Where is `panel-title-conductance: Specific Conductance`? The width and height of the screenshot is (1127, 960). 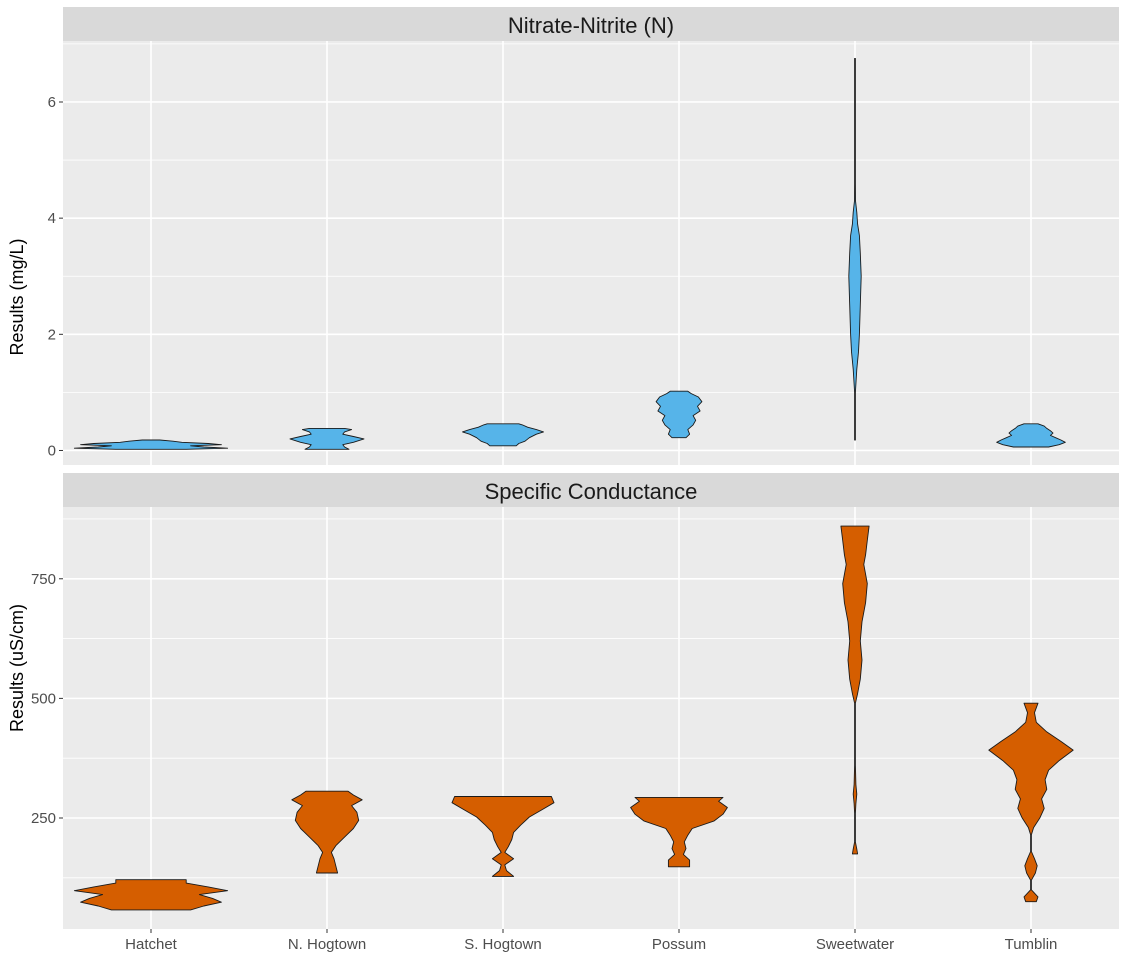
panel-title-conductance: Specific Conductance is located at coordinates (591, 491).